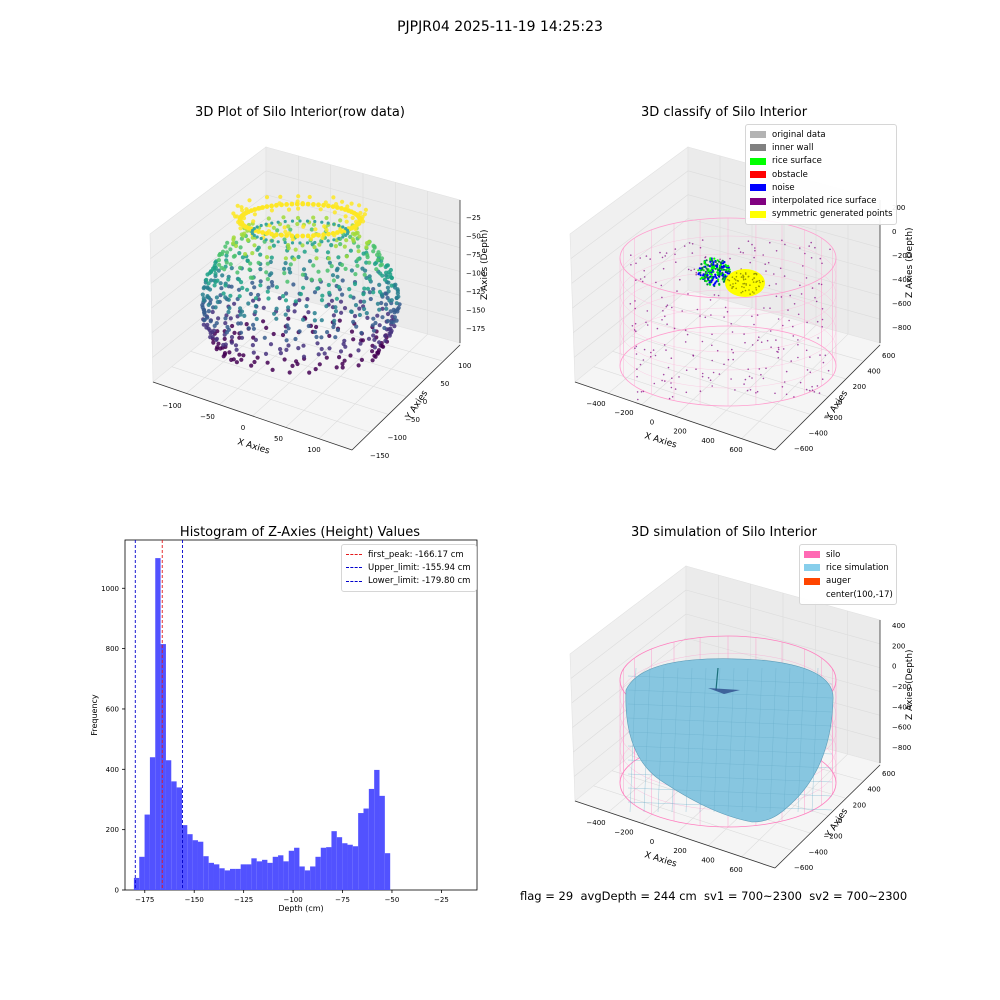 Image resolution: width=1000 pixels, height=1000 pixels. I want to click on histogram-legend-entry: Upper_limit: -155.94 cm, so click(409, 567).